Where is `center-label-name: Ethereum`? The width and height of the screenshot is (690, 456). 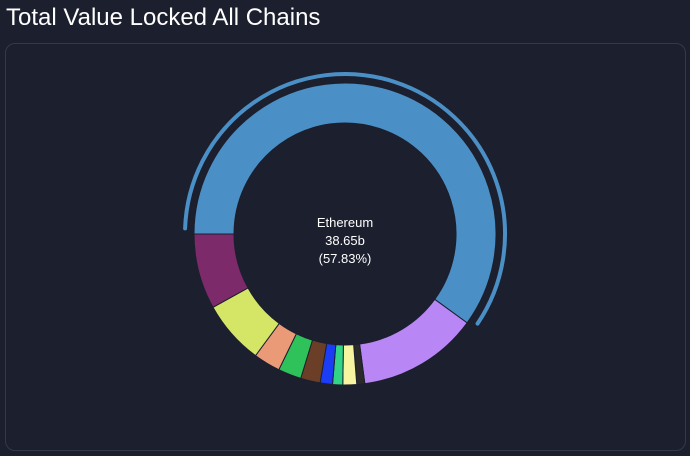 center-label-name: Ethereum is located at coordinates (345, 222).